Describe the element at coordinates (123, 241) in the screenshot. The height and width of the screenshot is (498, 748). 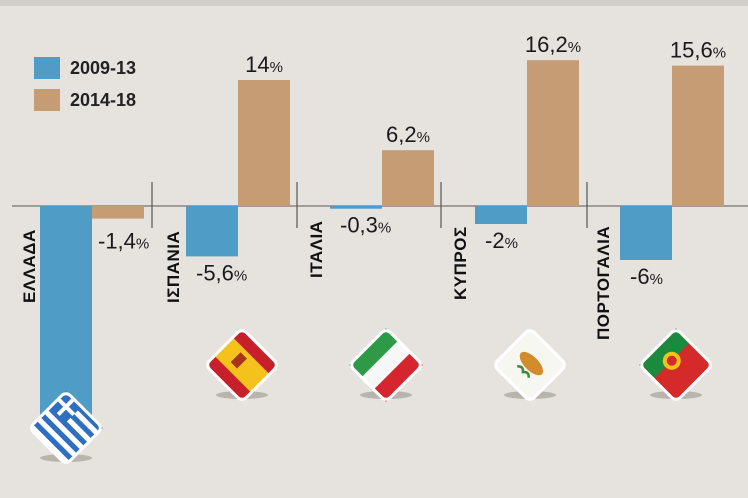
I see `data-label-2014-18: -1,4%` at that location.